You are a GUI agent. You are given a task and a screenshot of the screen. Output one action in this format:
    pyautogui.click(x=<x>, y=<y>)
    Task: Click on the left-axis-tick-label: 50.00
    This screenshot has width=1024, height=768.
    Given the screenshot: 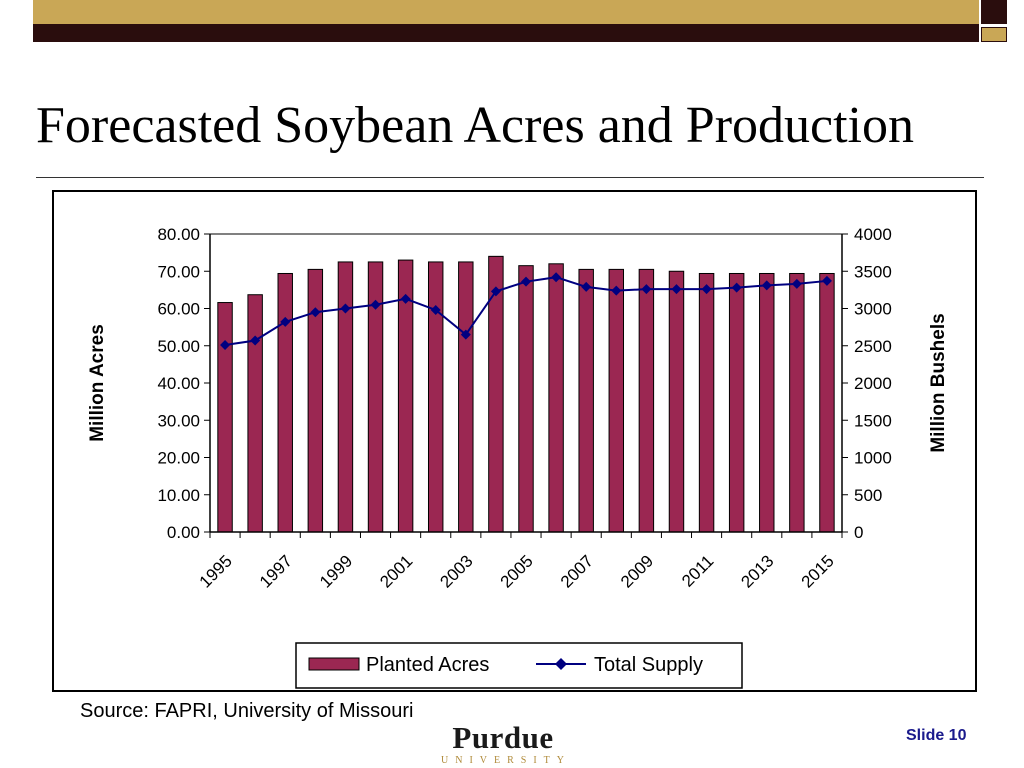 What is the action you would take?
    pyautogui.click(x=178, y=346)
    